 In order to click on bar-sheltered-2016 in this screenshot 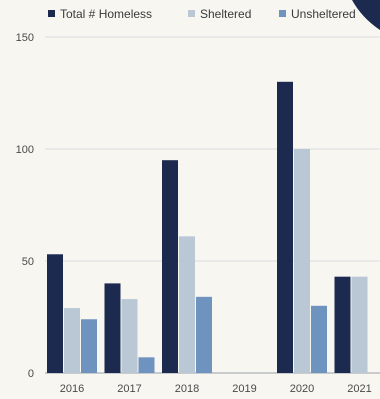, I will do `click(72, 340)`.